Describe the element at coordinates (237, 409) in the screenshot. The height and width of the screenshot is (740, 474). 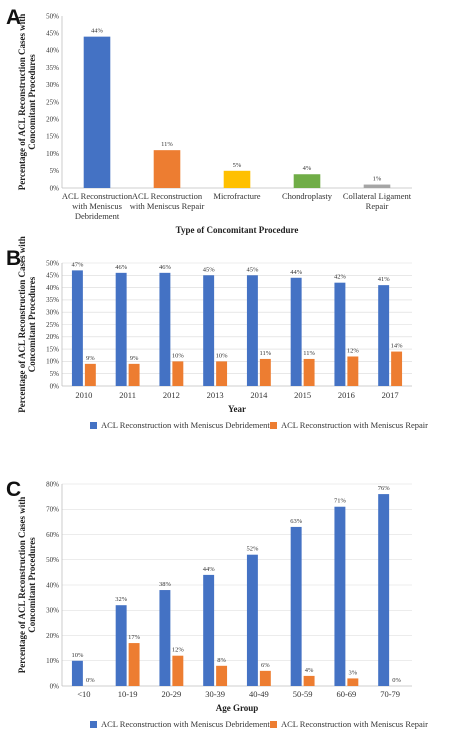
I see `panel-b-xlabel: Year` at that location.